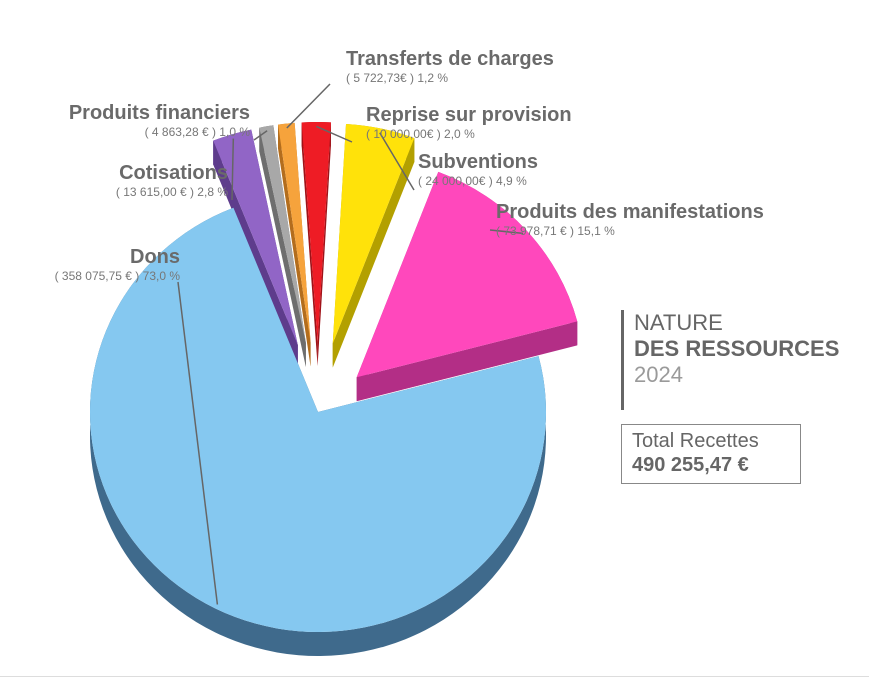 The height and width of the screenshot is (678, 869). I want to click on heading-year: 2024, so click(658, 374).